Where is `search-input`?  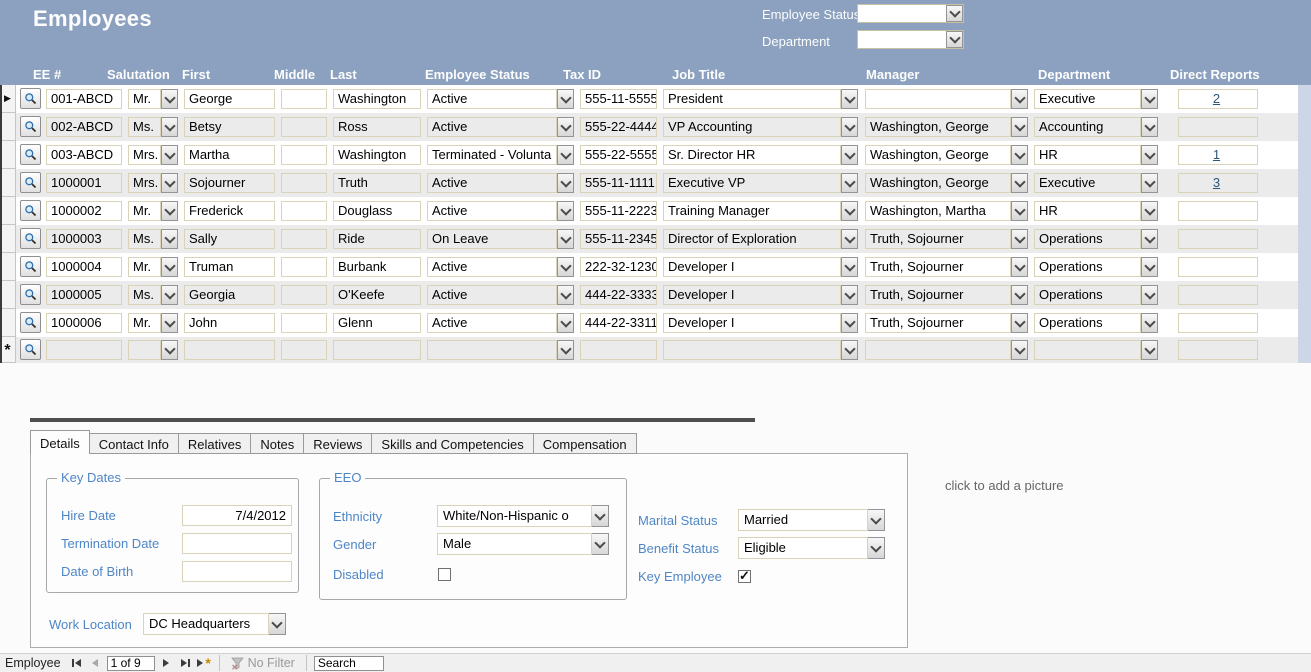 search-input is located at coordinates (348, 663).